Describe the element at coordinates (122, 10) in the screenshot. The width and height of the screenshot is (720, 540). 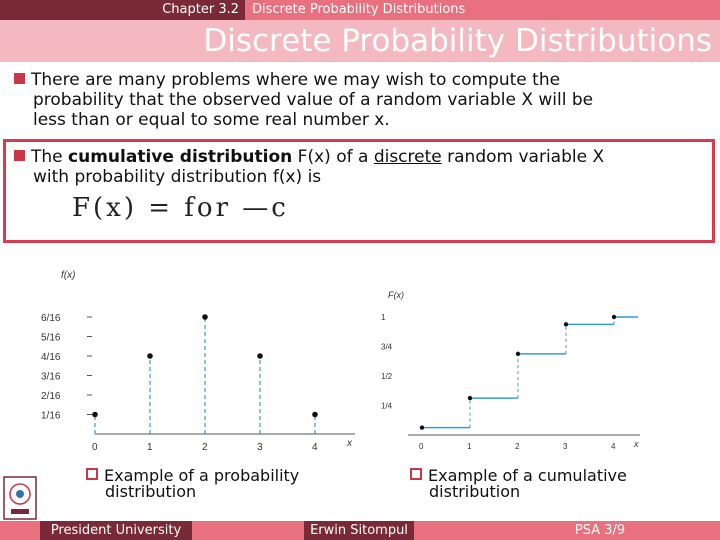
I see `chapter-label: Chapter 3.2` at that location.